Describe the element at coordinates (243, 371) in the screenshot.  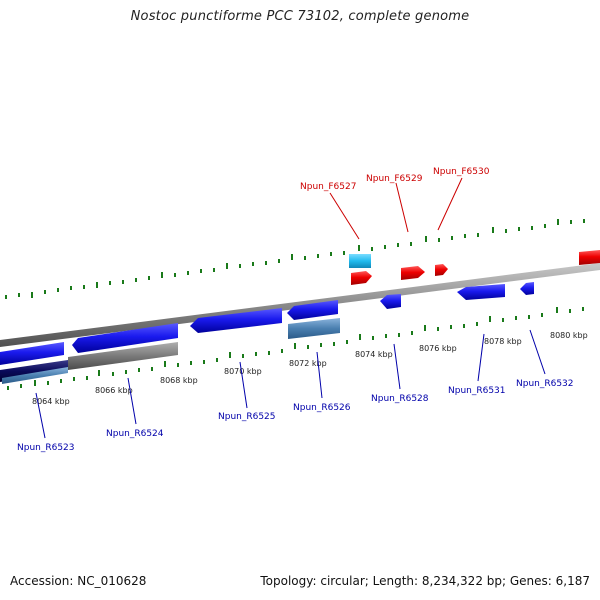
I see `tick-label: 8070 kbp` at that location.